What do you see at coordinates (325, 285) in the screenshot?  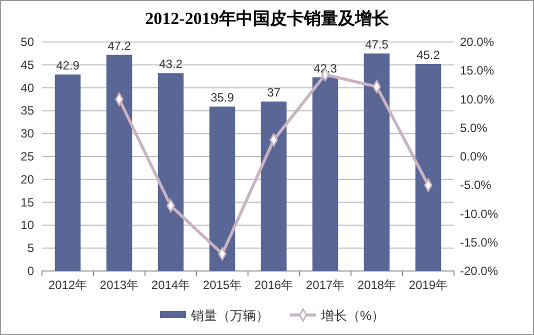 I see `x-tick-label: 2017年` at bounding box center [325, 285].